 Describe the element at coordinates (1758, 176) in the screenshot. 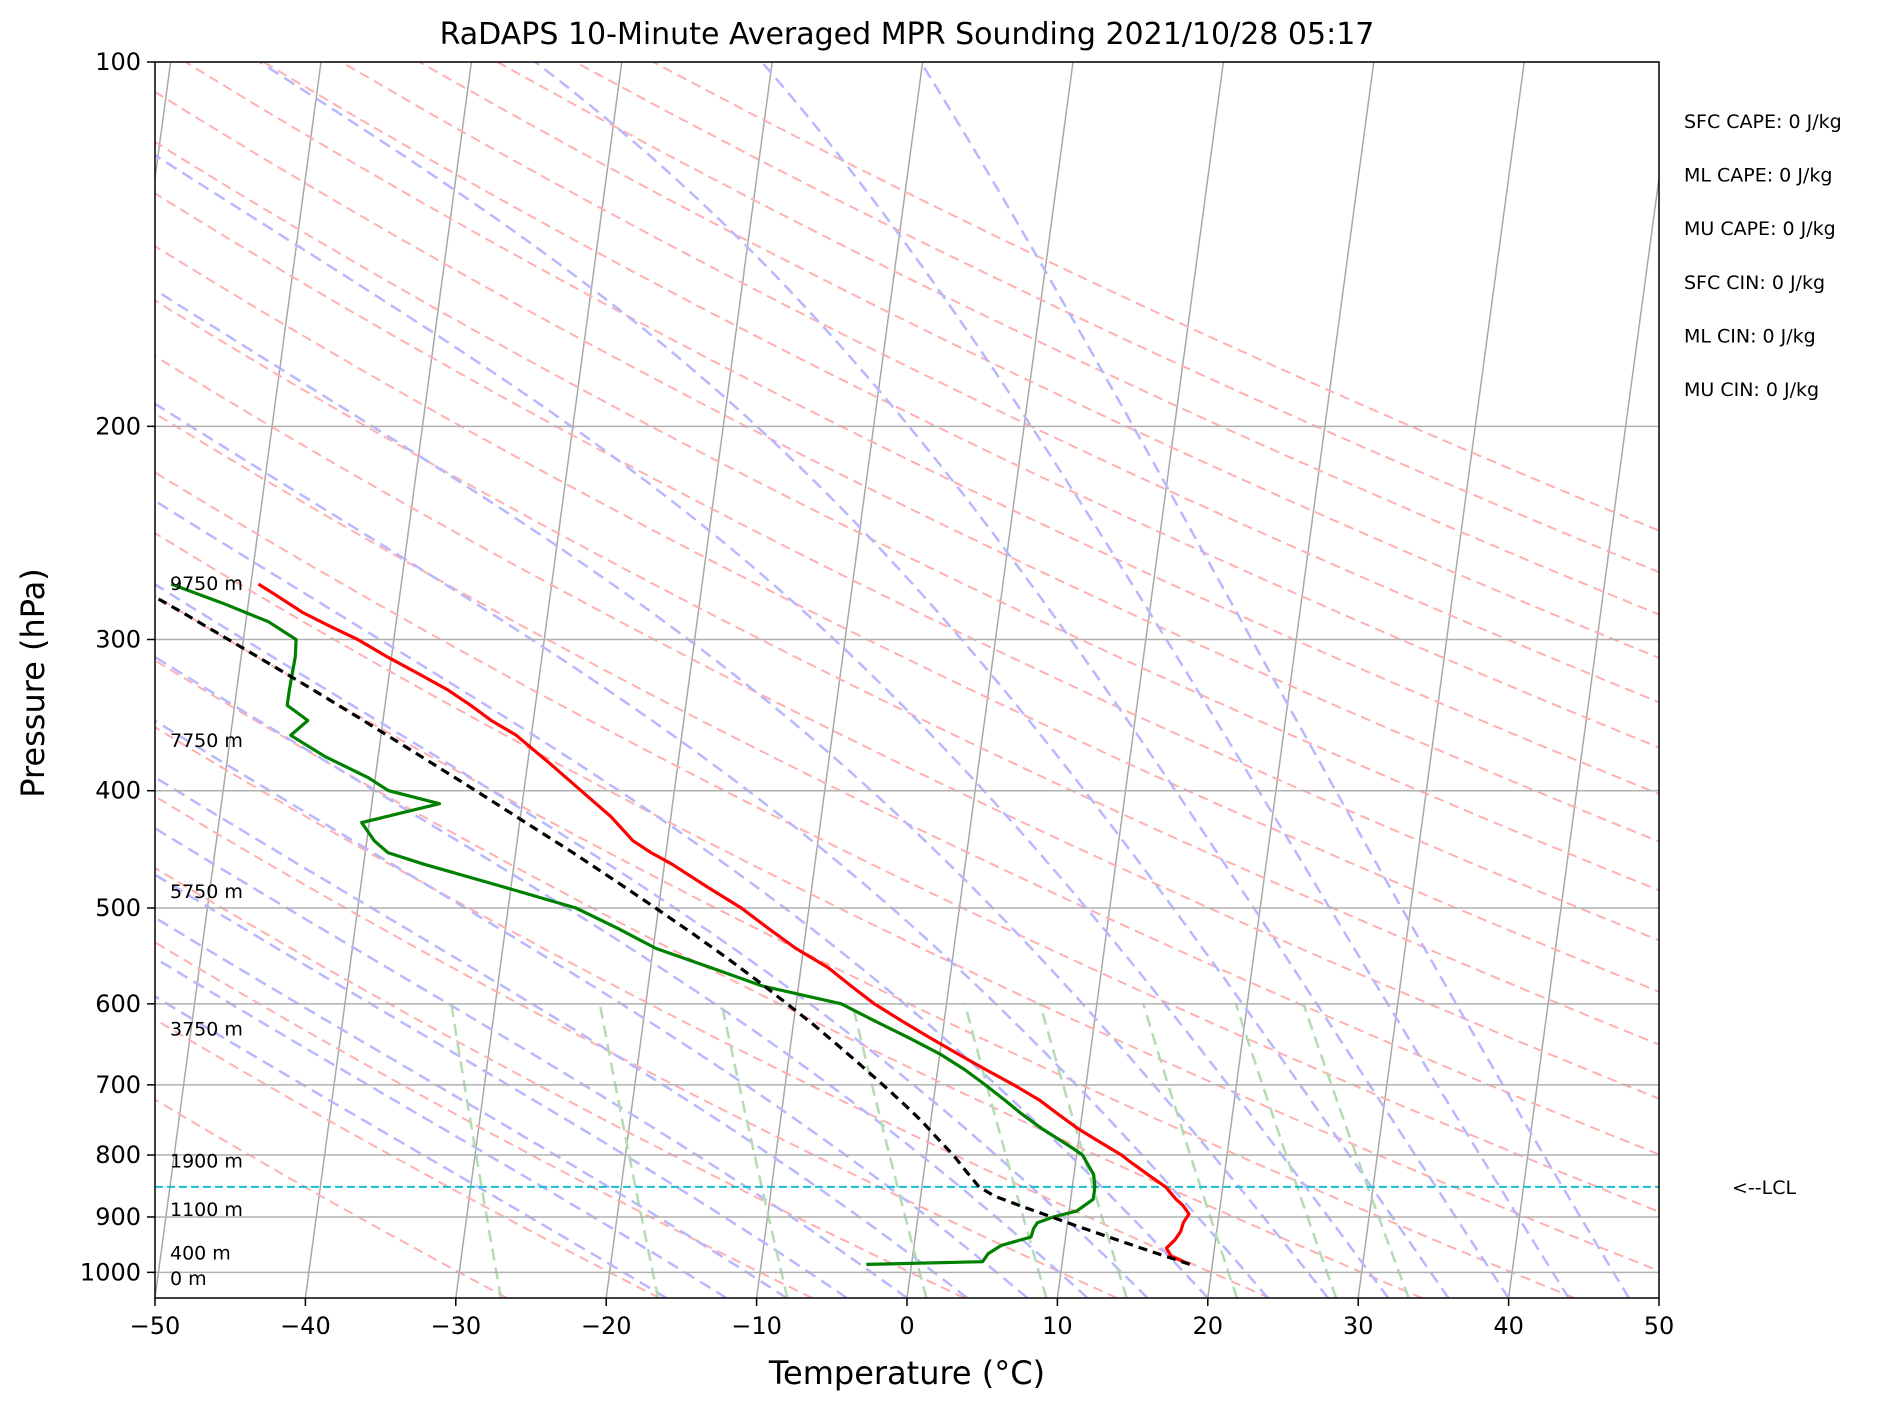

I see `cape-cin-text: ML CAPE: 0 J/kg` at that location.